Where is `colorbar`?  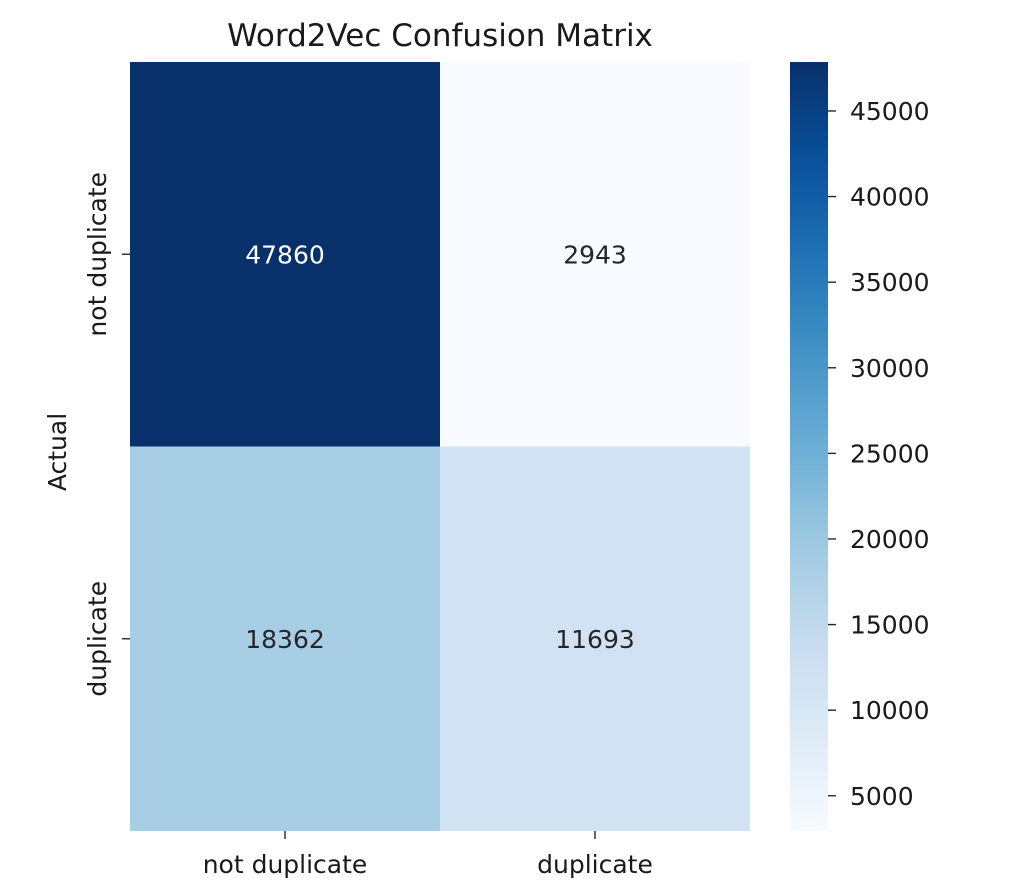
colorbar is located at coordinates (809, 446).